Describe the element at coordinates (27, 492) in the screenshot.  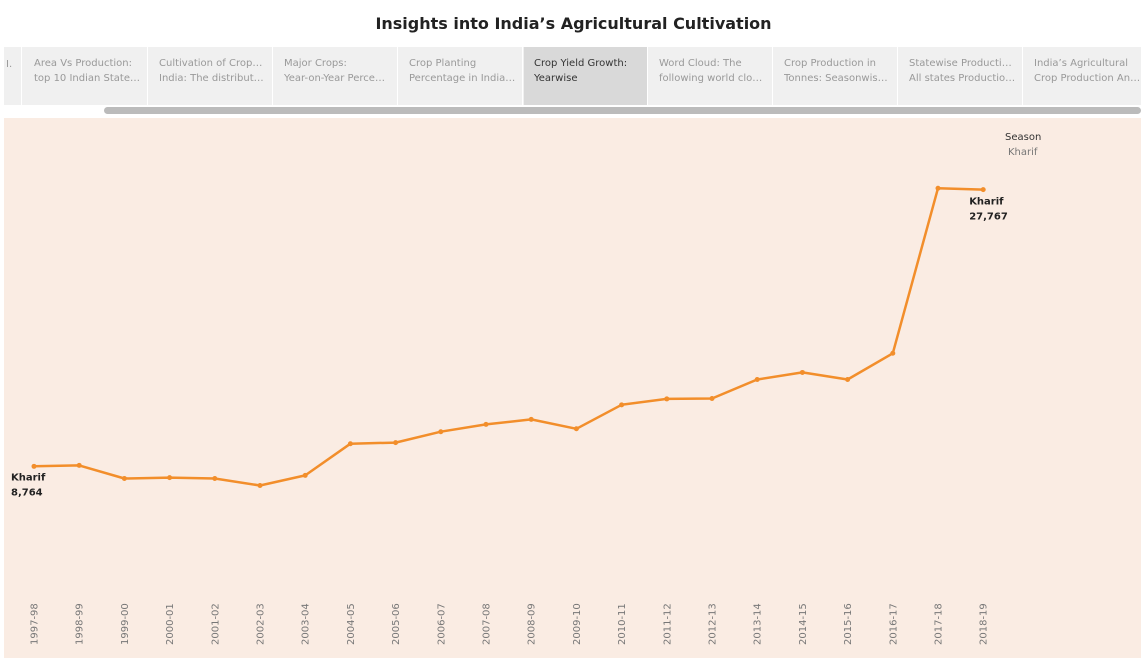
I see `data-label-value: 8,764` at that location.